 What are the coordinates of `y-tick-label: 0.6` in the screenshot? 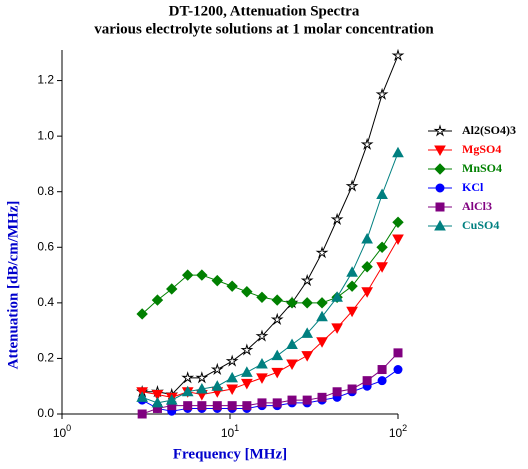 It's located at (45, 246).